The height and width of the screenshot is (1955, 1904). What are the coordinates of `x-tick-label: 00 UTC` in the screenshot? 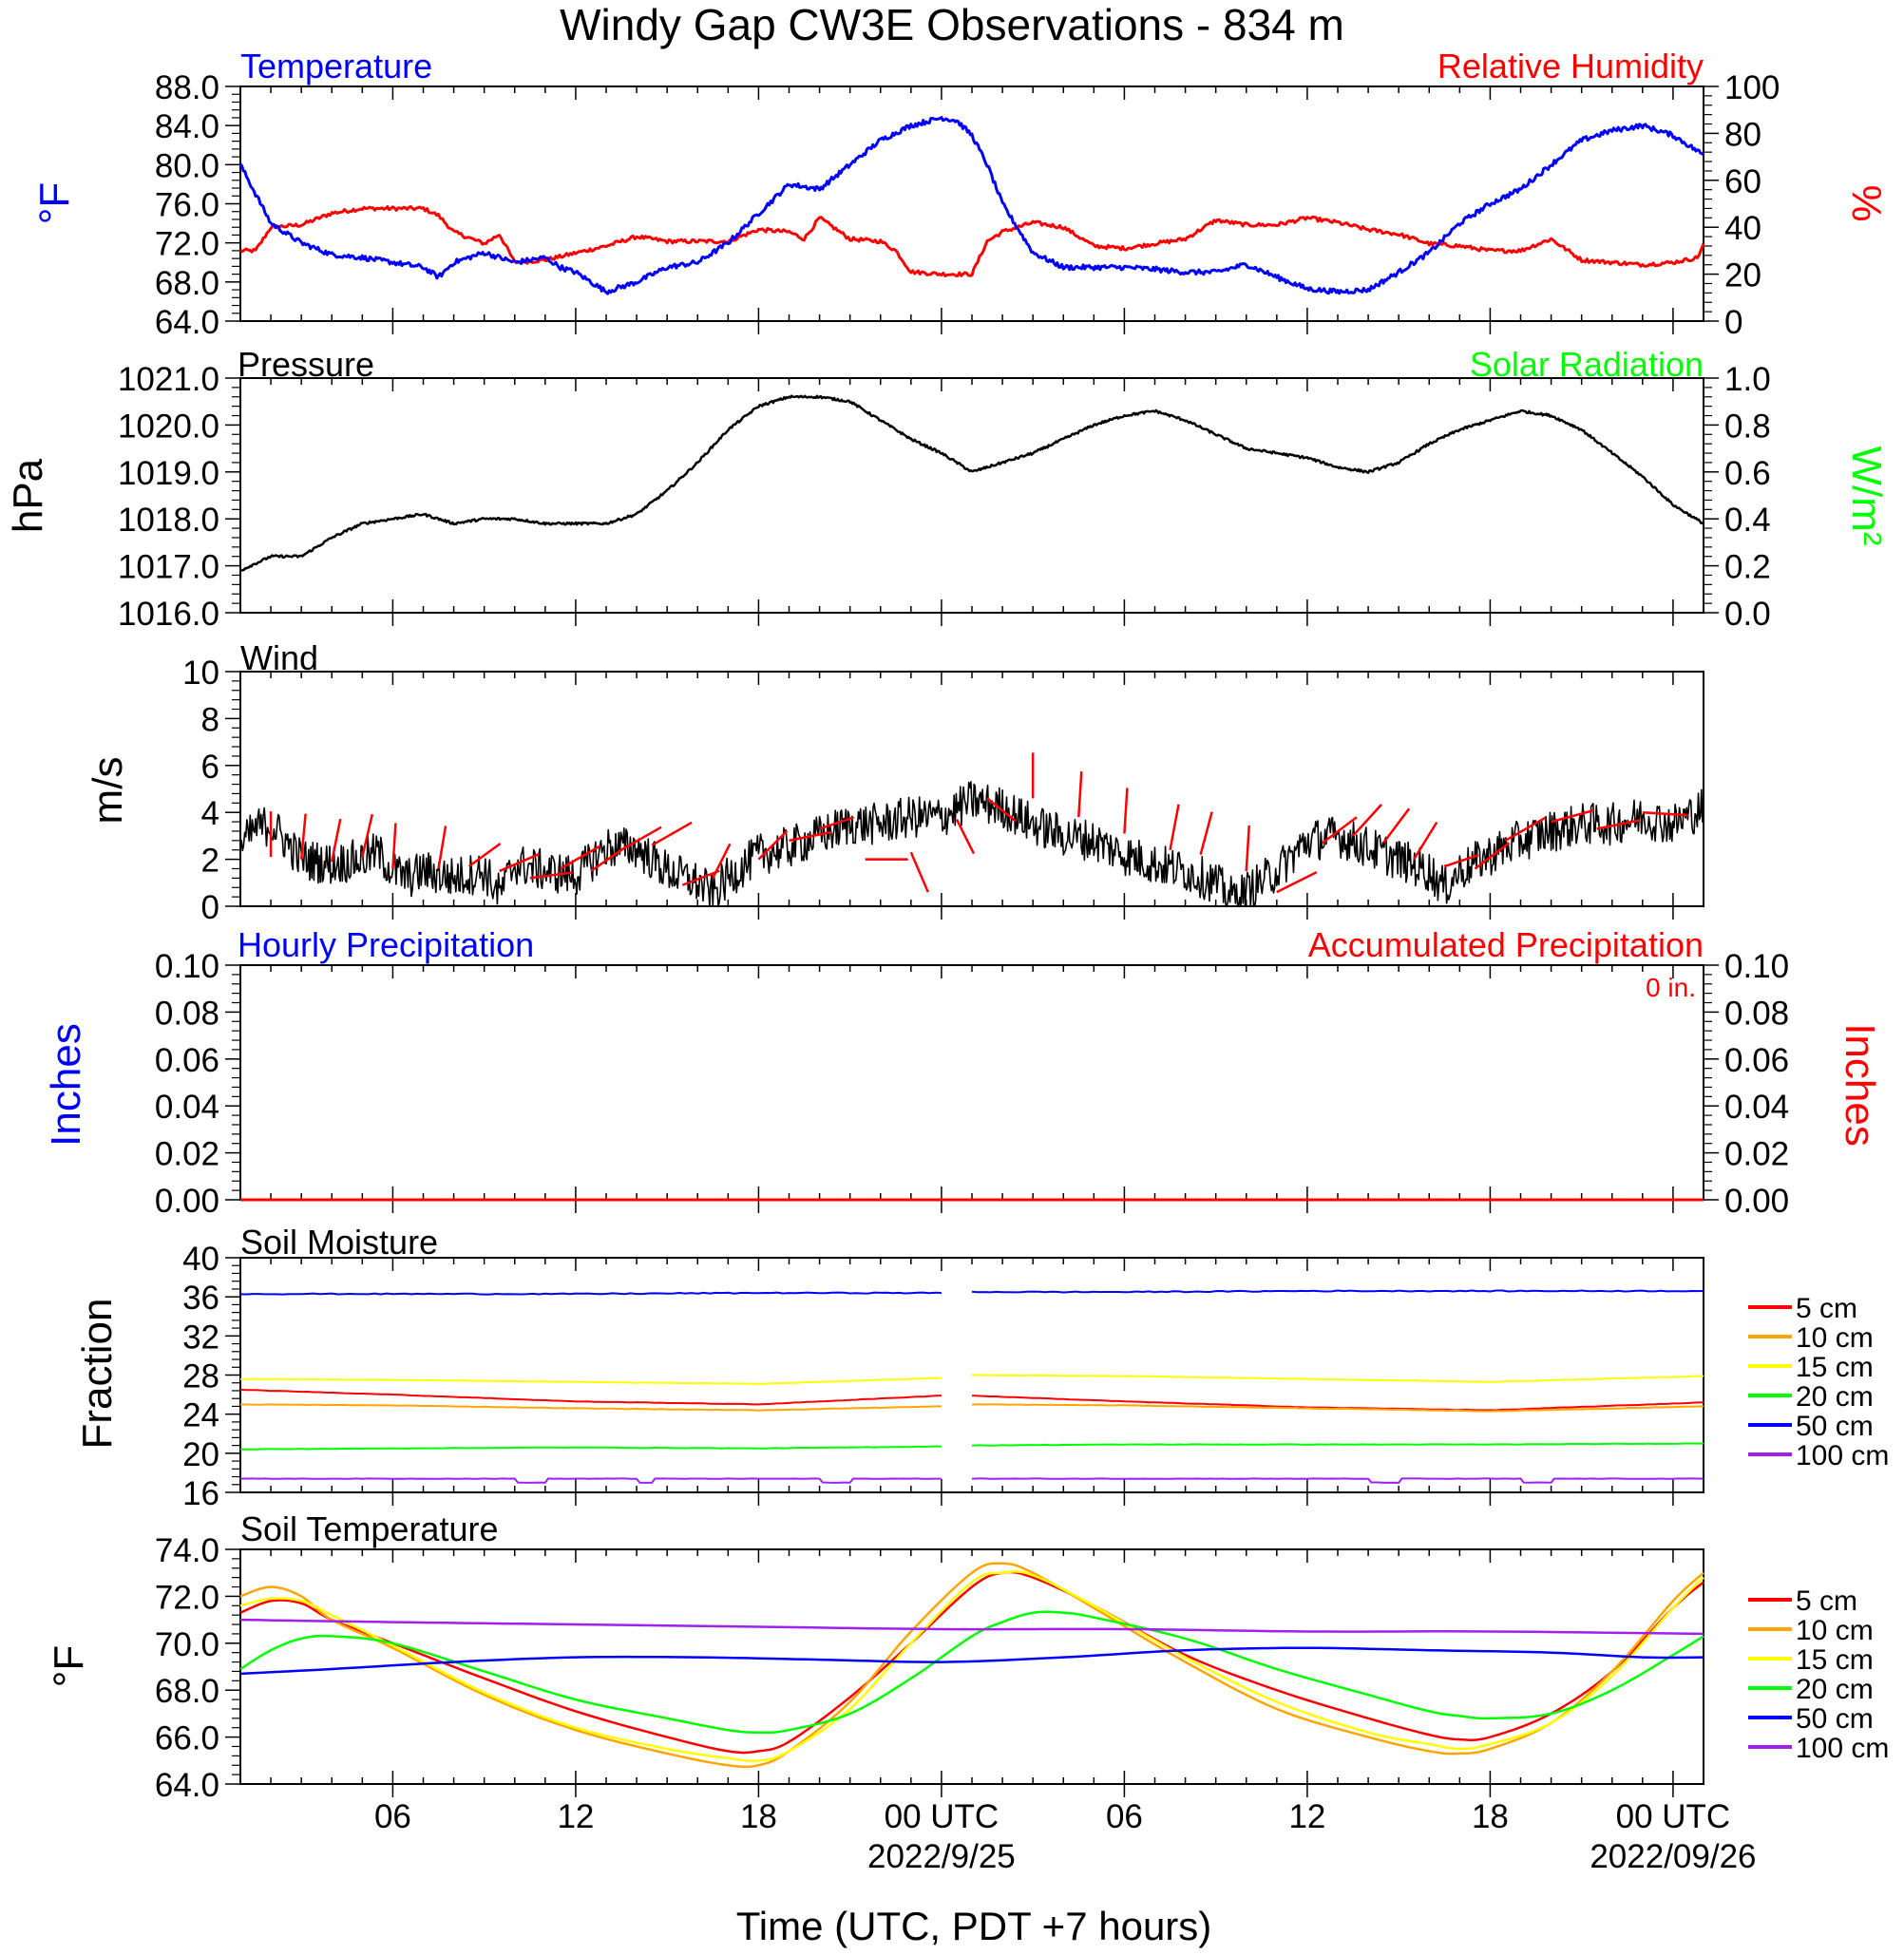 It's located at (942, 1816).